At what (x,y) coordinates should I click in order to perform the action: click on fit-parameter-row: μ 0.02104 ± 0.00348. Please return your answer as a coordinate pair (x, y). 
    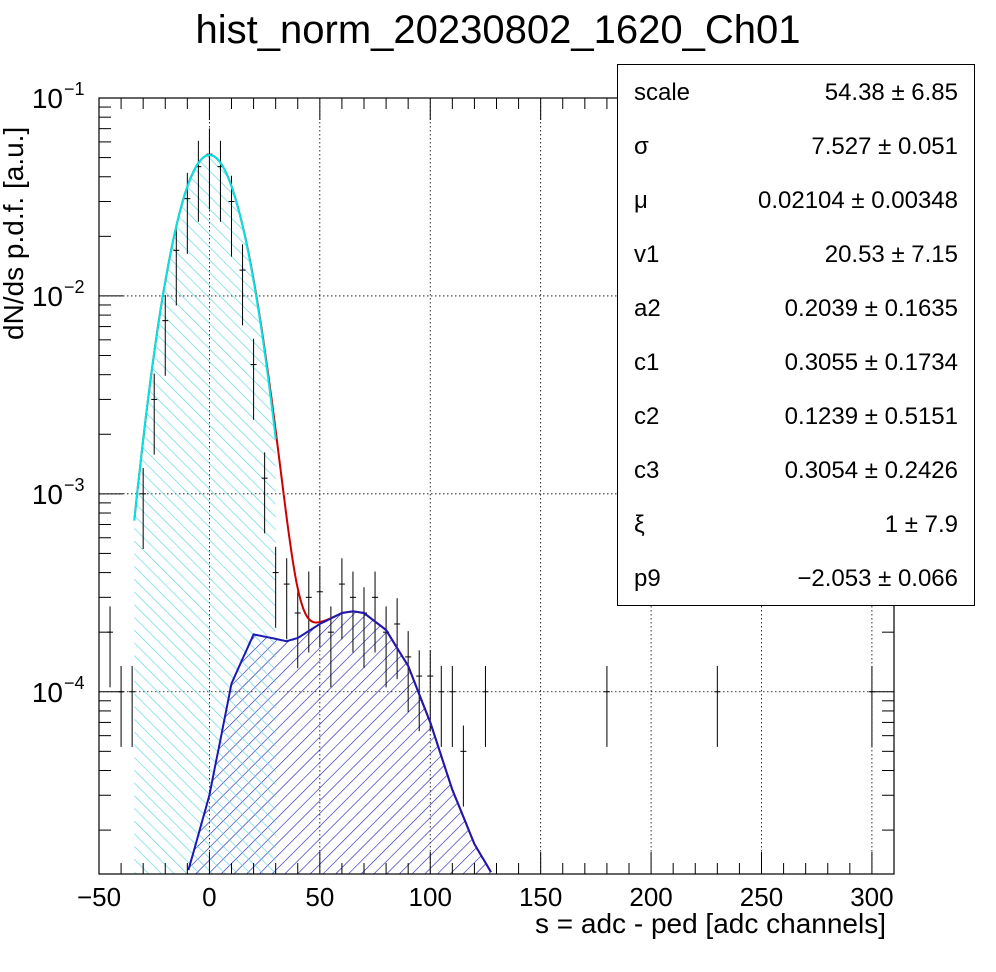
    Looking at the image, I should click on (796, 200).